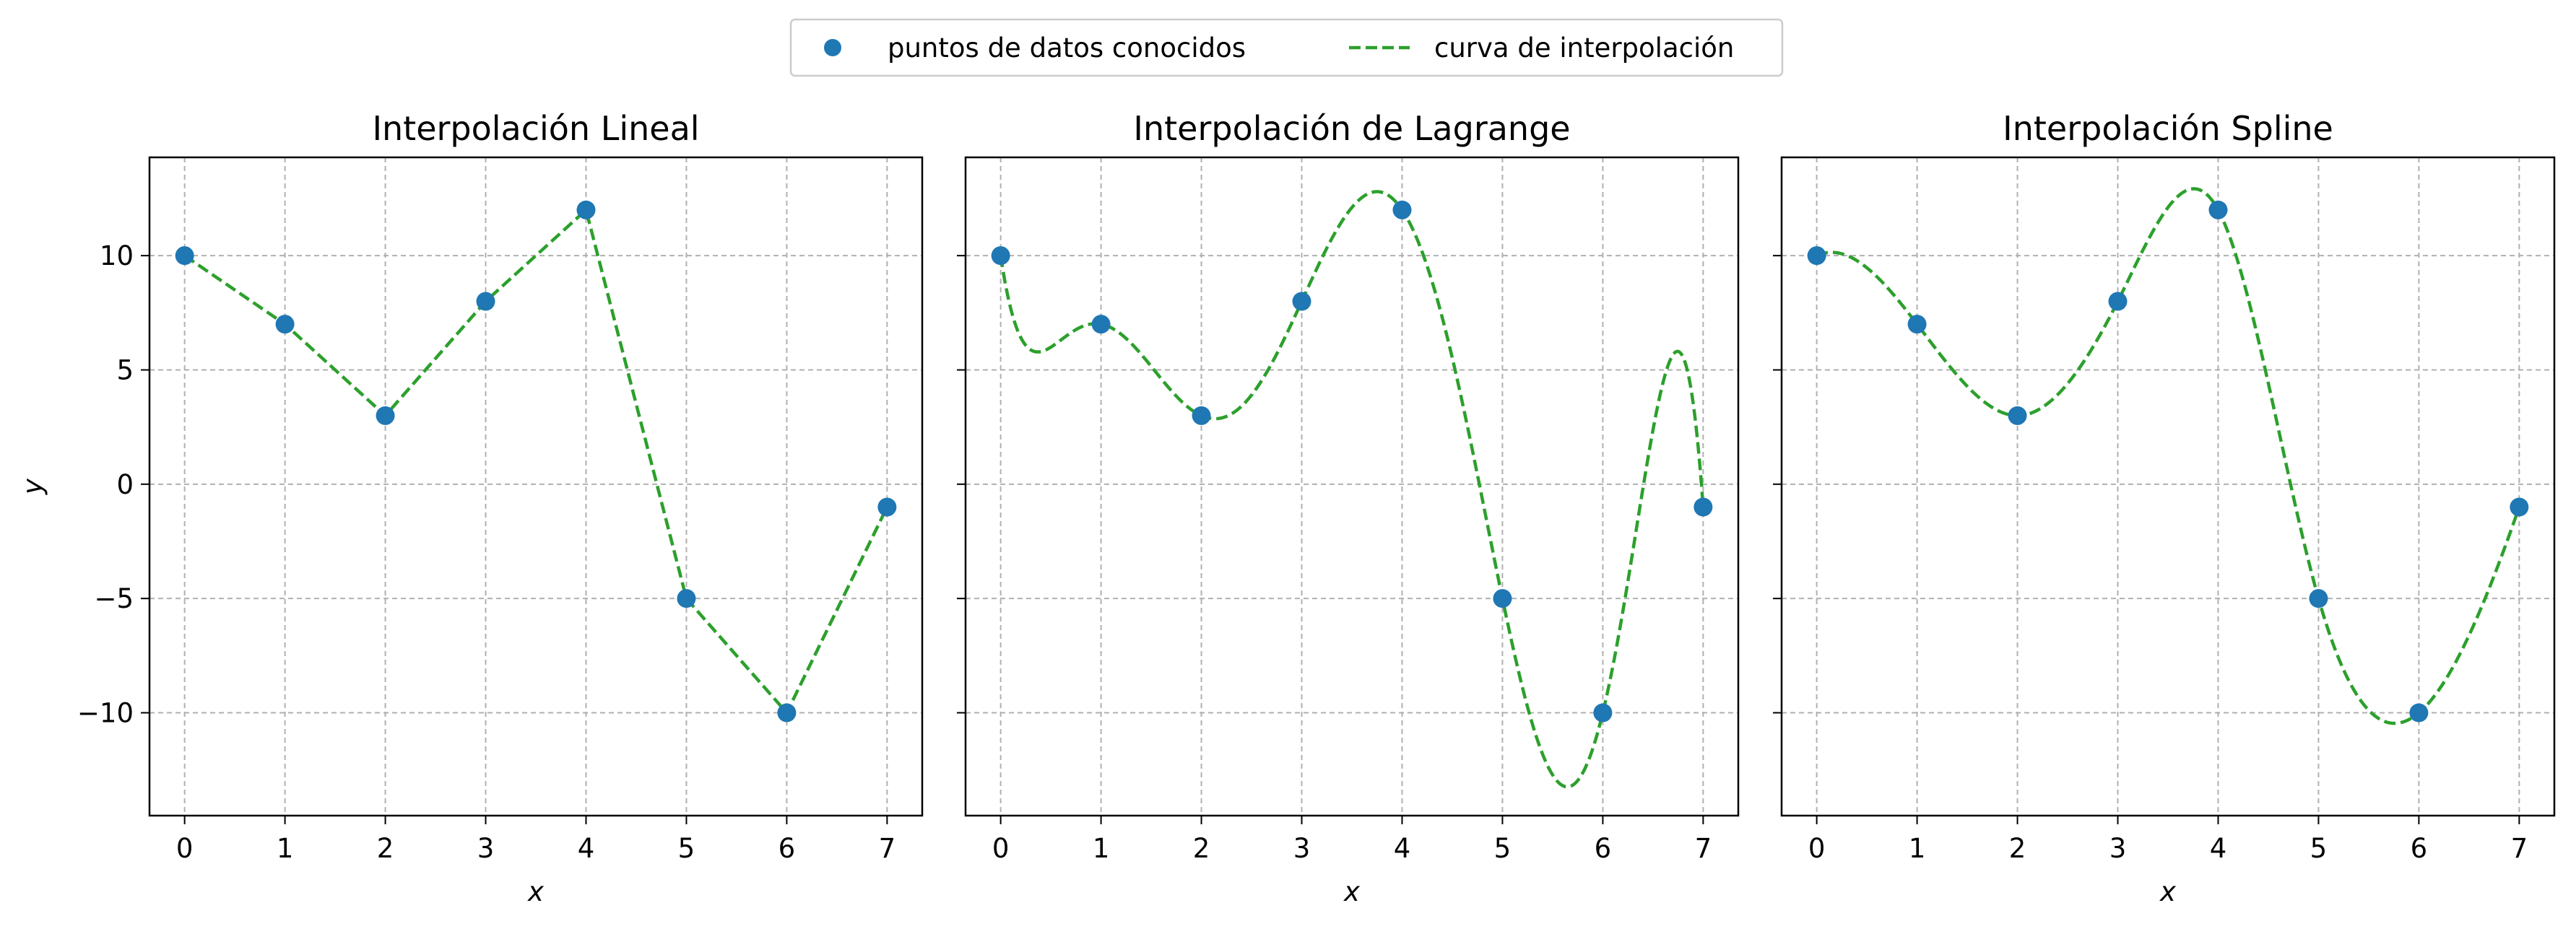  I want to click on y-tick-label: 0, so click(125, 484).